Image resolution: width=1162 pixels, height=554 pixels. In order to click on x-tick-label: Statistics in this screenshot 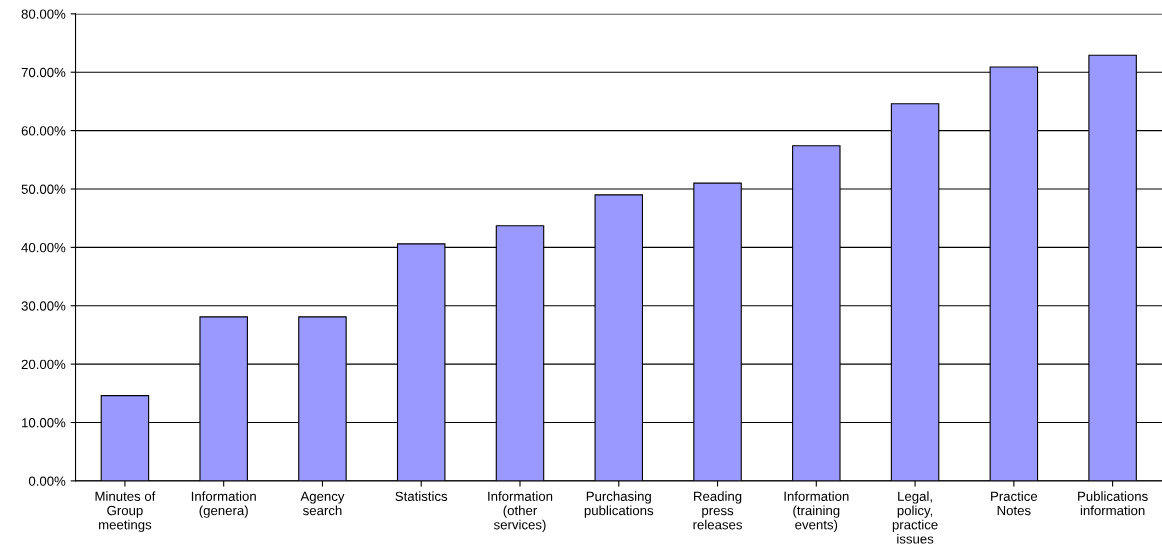, I will do `click(421, 496)`.